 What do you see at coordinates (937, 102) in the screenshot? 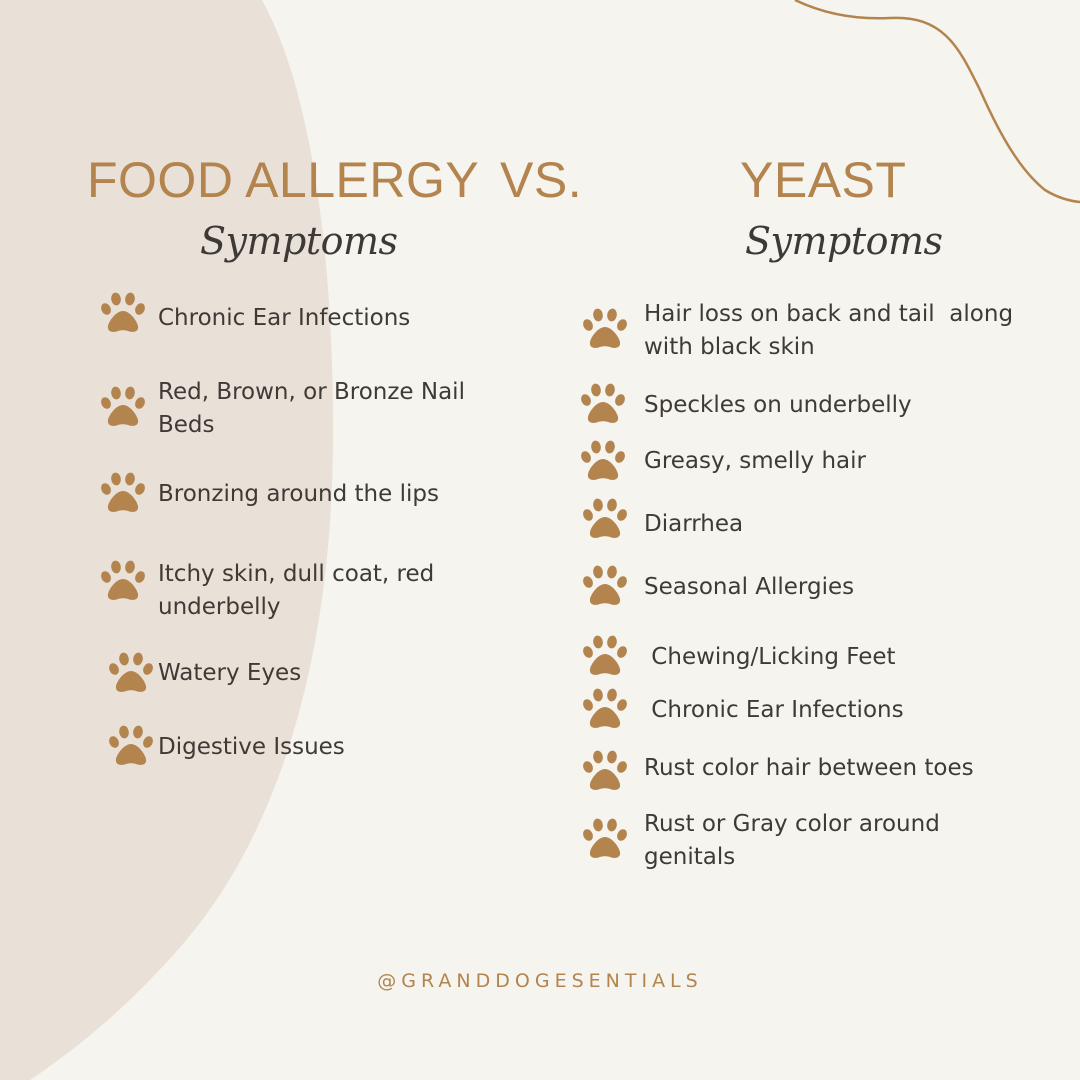
I see `decorative-curve-line` at bounding box center [937, 102].